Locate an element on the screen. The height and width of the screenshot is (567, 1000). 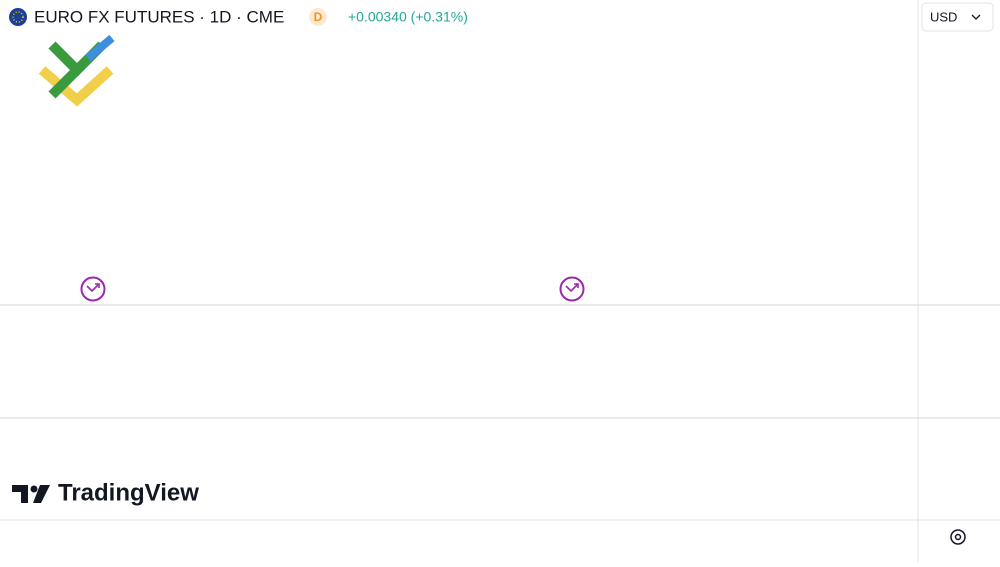
flag-icon is located at coordinates (18, 17).